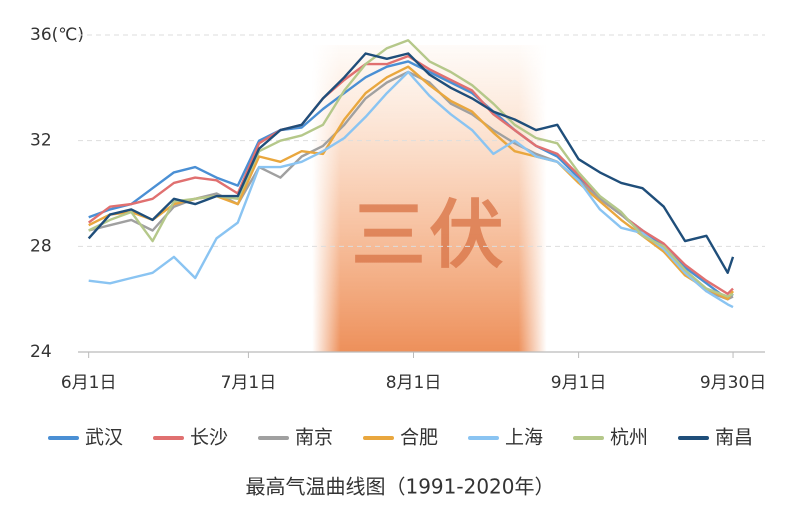  What do you see at coordinates (209, 438) in the screenshot?
I see `legend-label: 长沙` at bounding box center [209, 438].